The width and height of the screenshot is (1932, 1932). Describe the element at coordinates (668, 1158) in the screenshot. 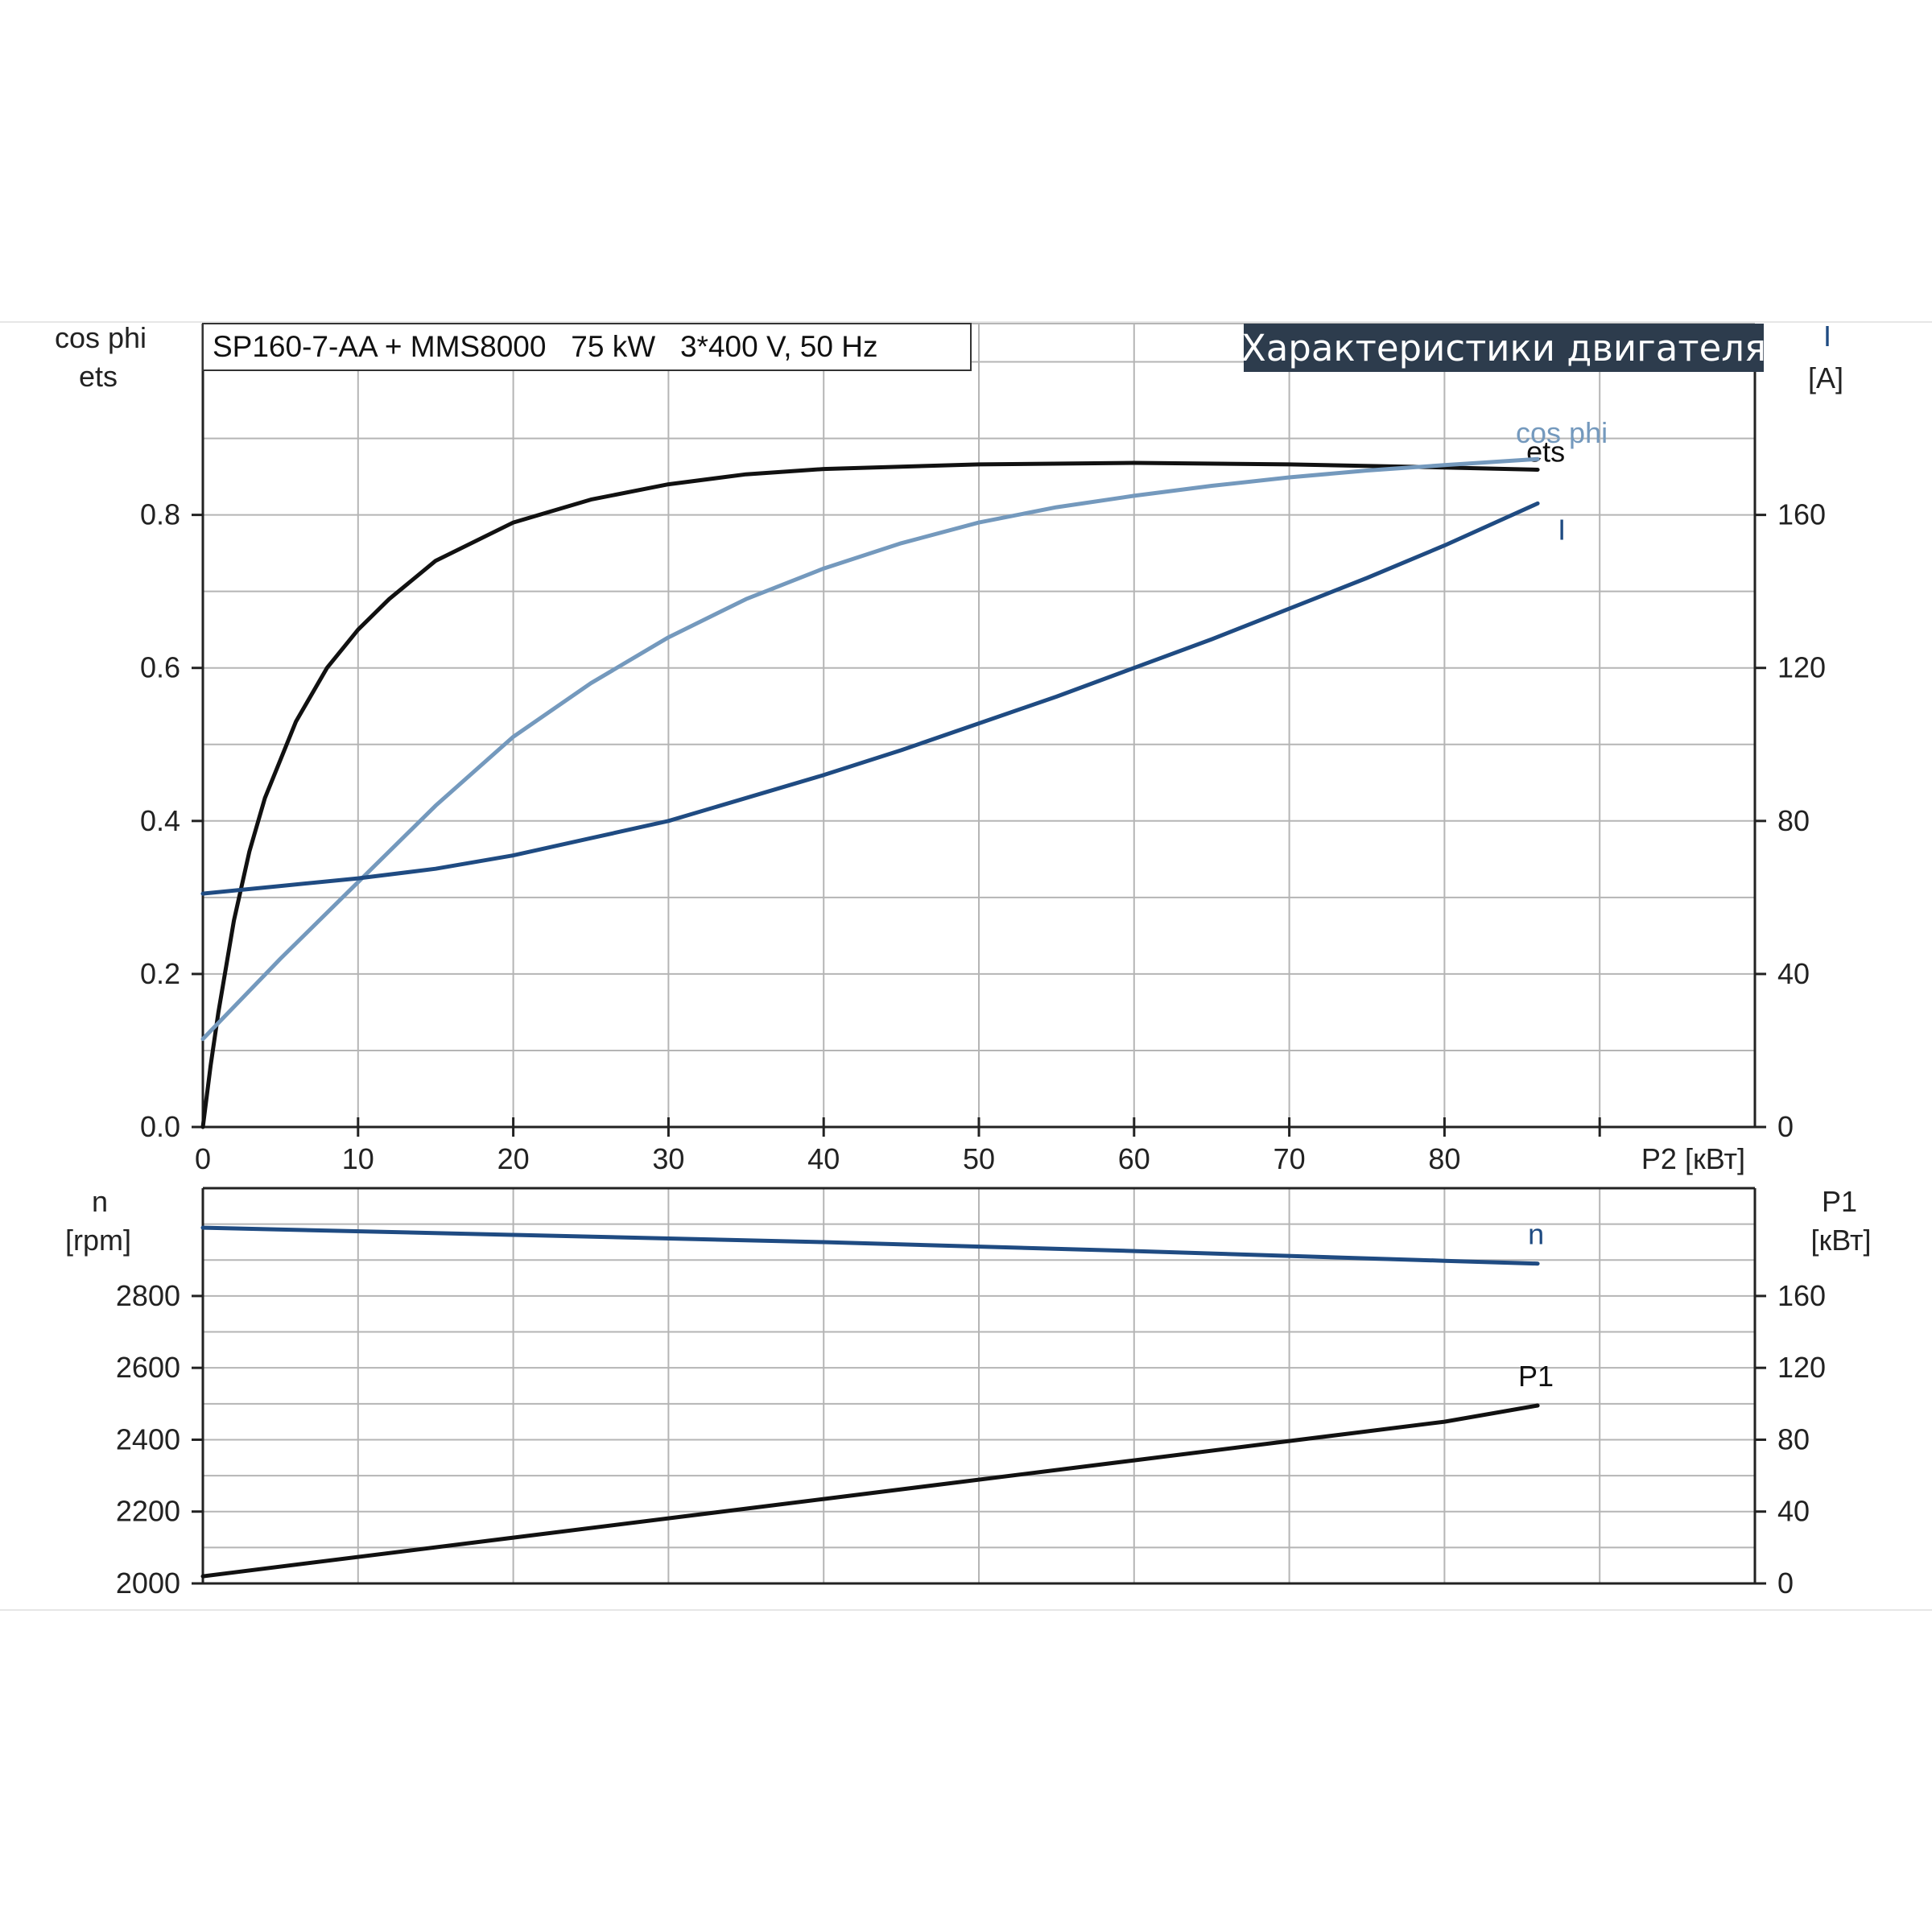

I see `x-tick-label: 30` at that location.